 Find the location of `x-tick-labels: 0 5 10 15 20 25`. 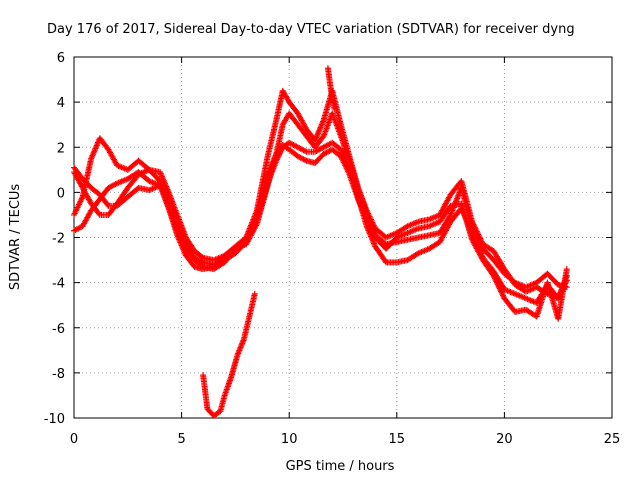

x-tick-labels: 0 5 10 15 20 25 is located at coordinates (345, 439).